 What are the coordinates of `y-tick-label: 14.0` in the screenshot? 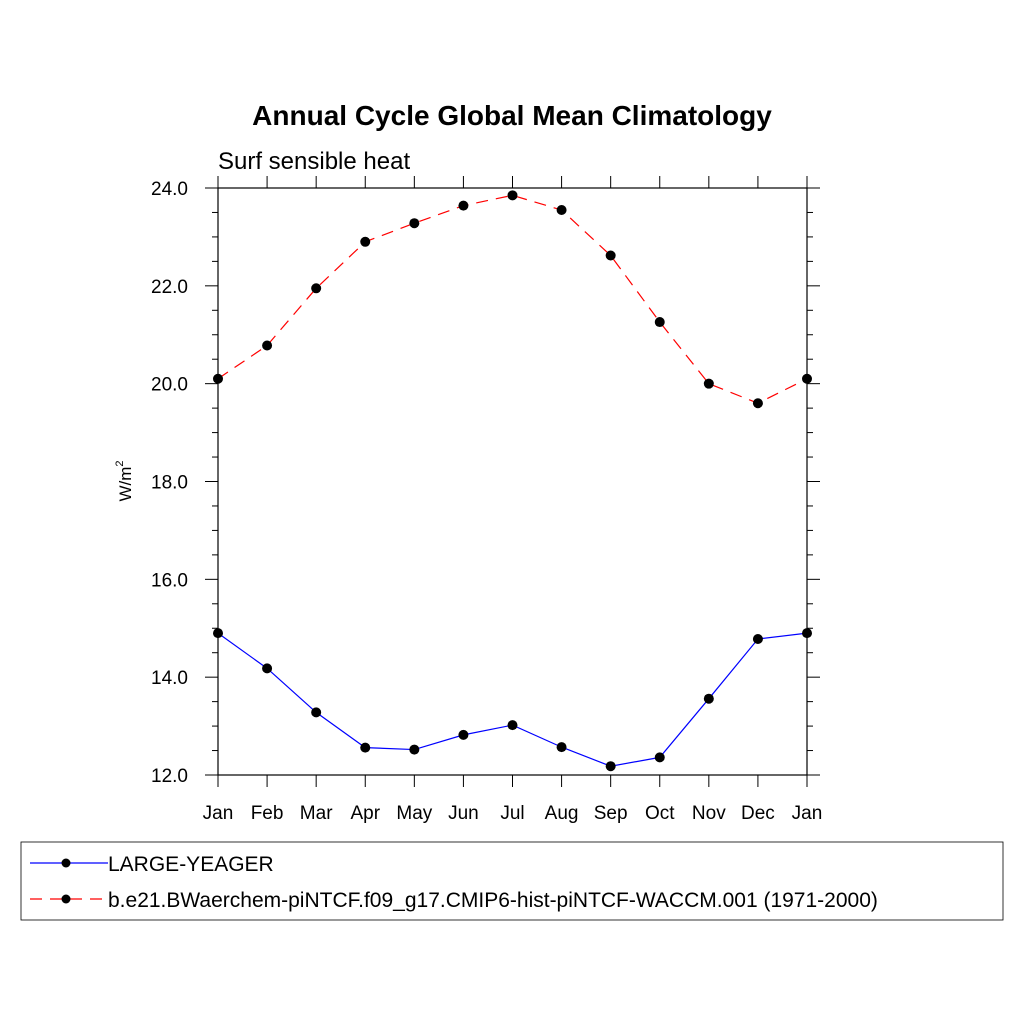 It's located at (169, 678).